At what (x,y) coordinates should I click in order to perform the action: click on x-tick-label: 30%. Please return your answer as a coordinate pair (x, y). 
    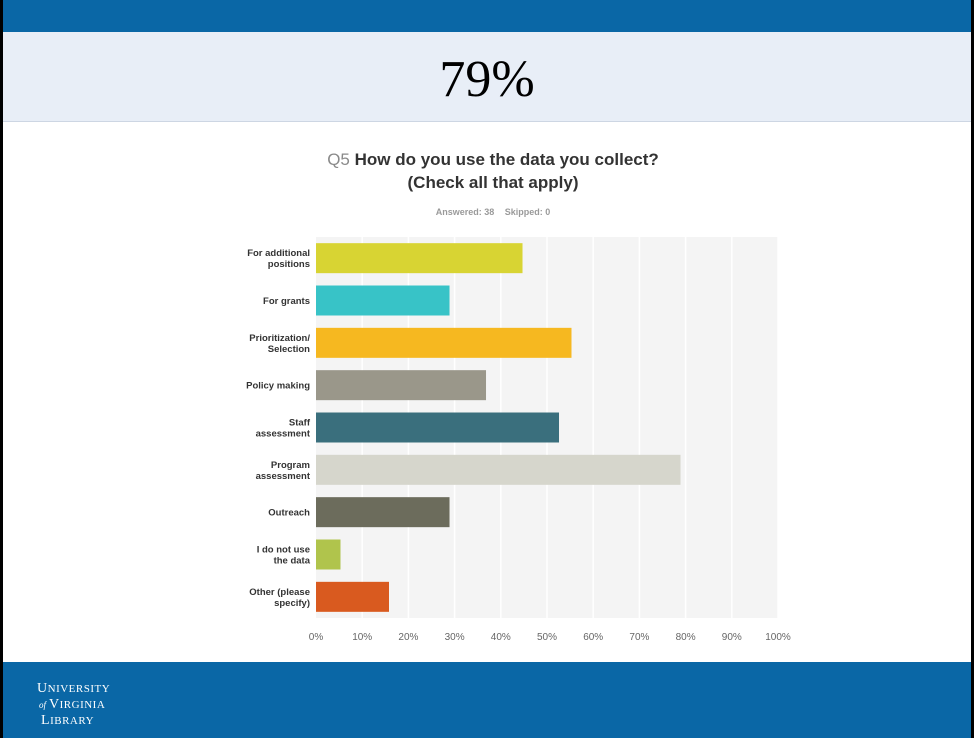
    Looking at the image, I should click on (455, 637).